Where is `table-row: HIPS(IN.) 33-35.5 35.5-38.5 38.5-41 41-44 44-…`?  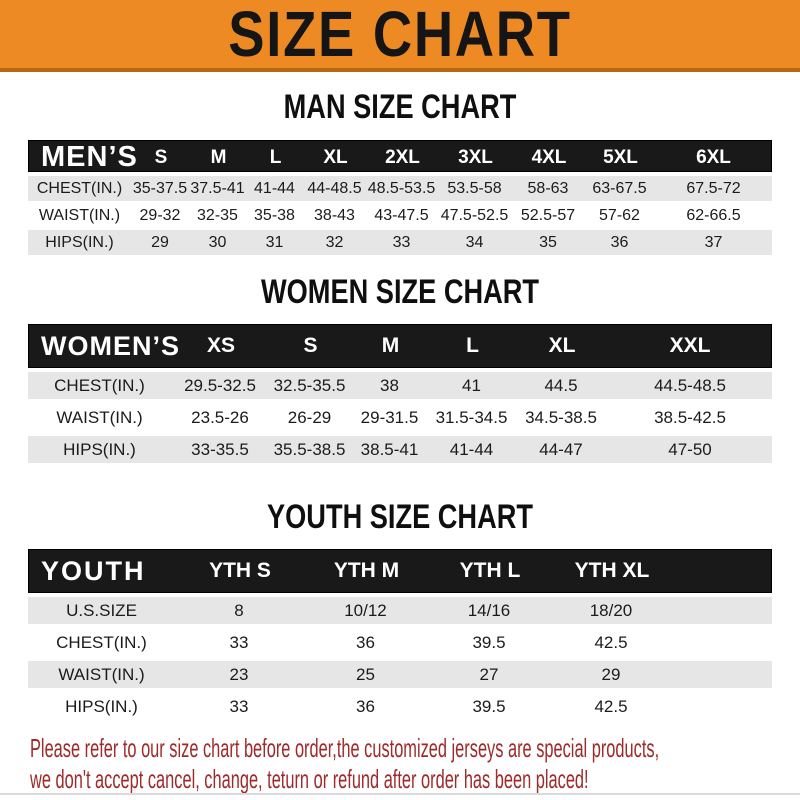
table-row: HIPS(IN.) 33-35.5 35.5-38.5 38.5-41 41-44 44-… is located at coordinates (400, 449).